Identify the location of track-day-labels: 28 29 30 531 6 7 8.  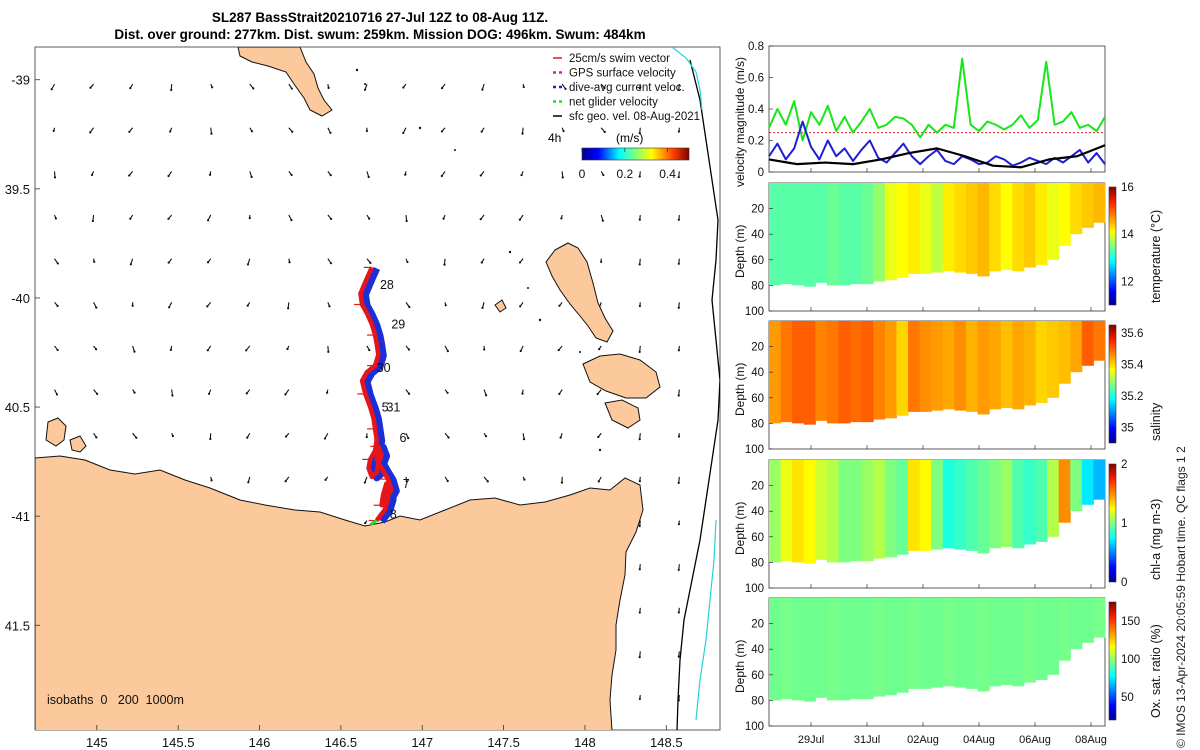
(393, 399).